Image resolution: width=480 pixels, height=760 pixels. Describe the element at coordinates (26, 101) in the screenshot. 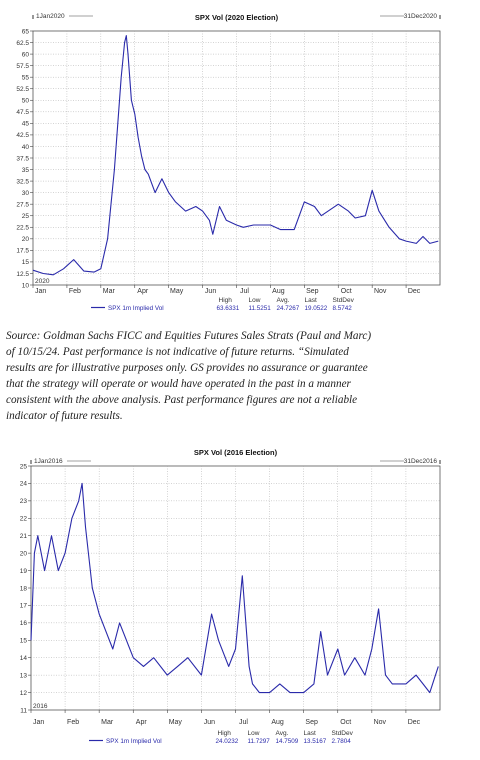

I see `y-tick-label: 50` at that location.